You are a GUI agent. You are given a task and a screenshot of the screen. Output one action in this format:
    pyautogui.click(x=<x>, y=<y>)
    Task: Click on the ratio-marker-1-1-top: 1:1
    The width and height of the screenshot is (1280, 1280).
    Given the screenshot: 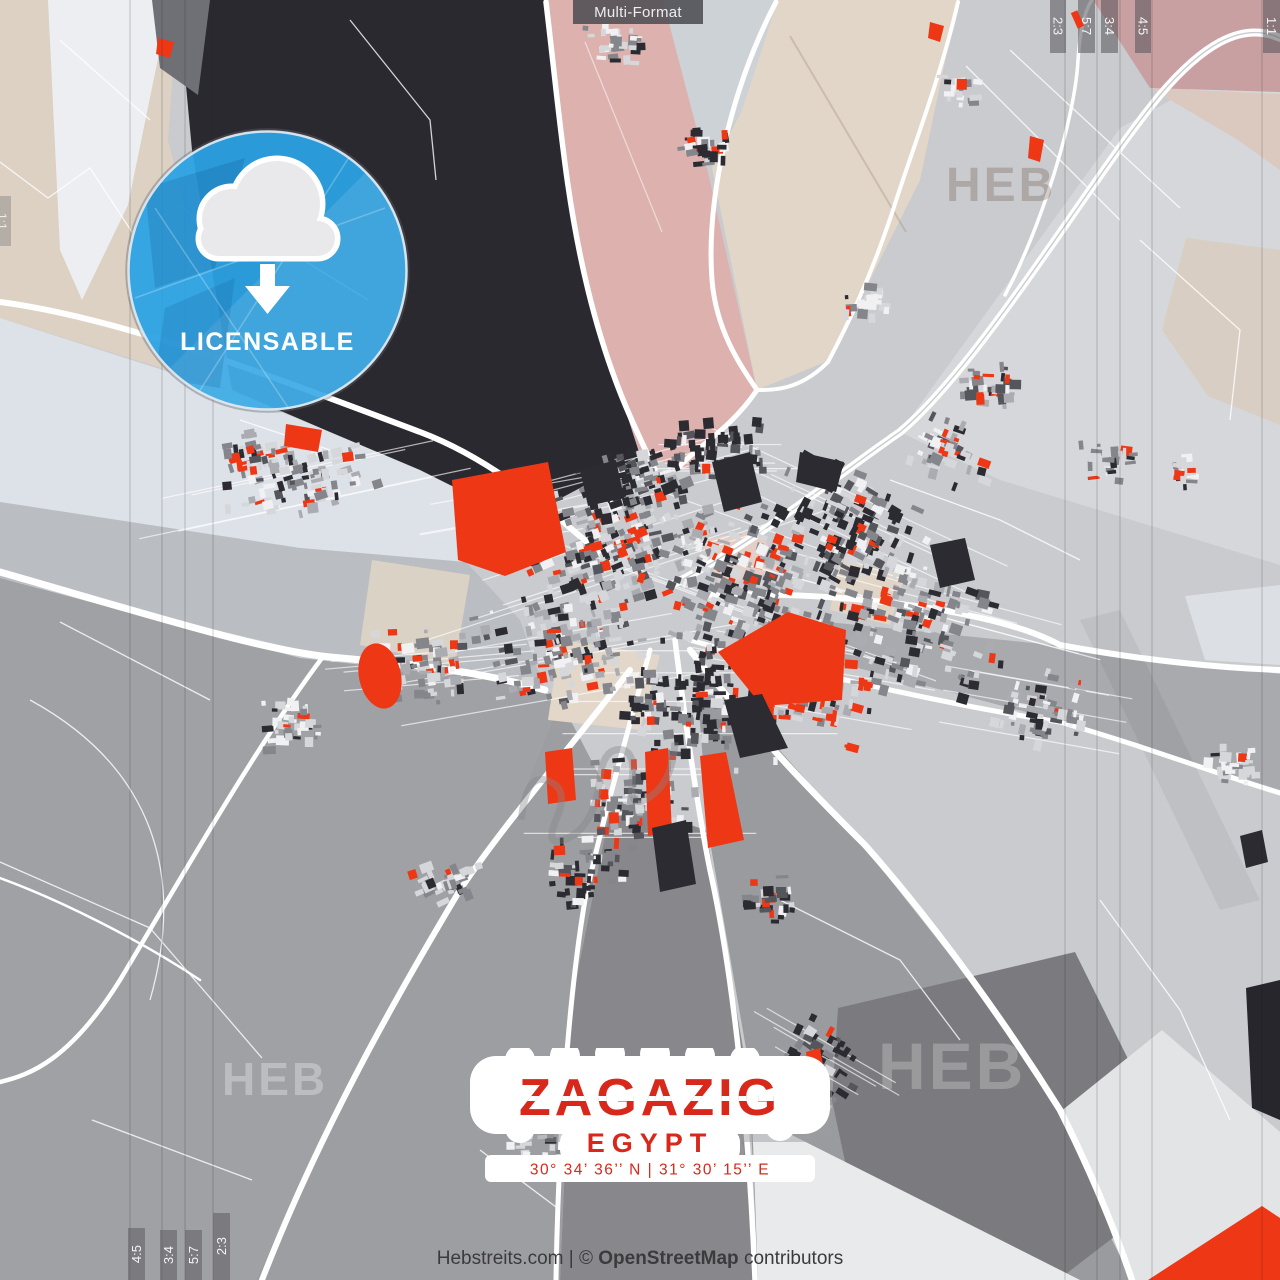 What is the action you would take?
    pyautogui.click(x=1271, y=26)
    